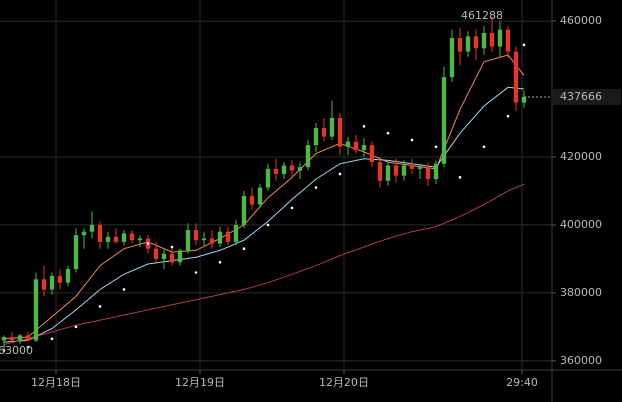  Describe the element at coordinates (581, 360) in the screenshot. I see `y-tick-label: 360000` at that location.